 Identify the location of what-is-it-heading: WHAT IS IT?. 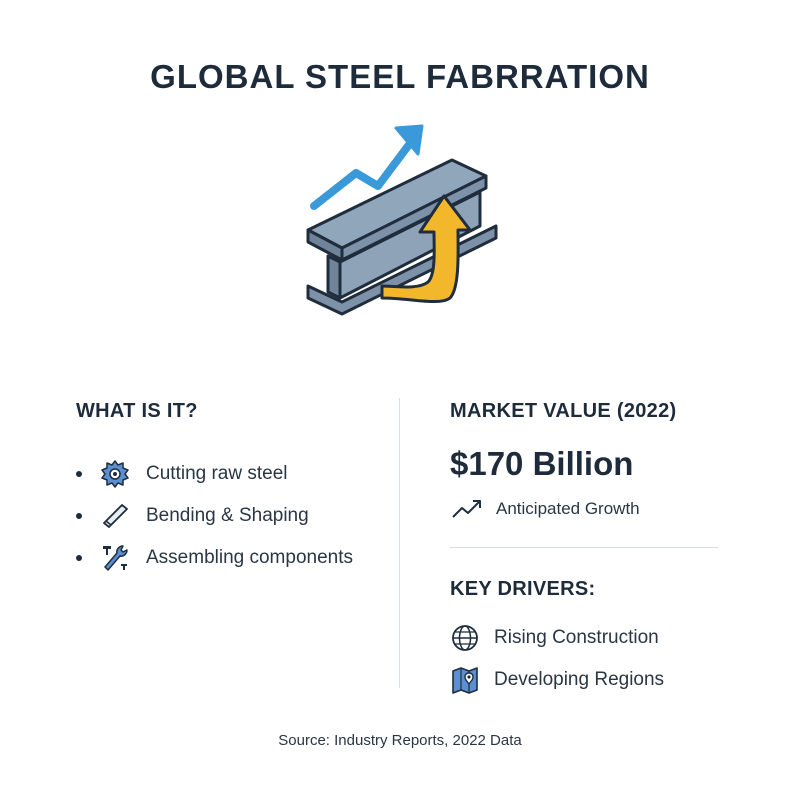
(137, 411).